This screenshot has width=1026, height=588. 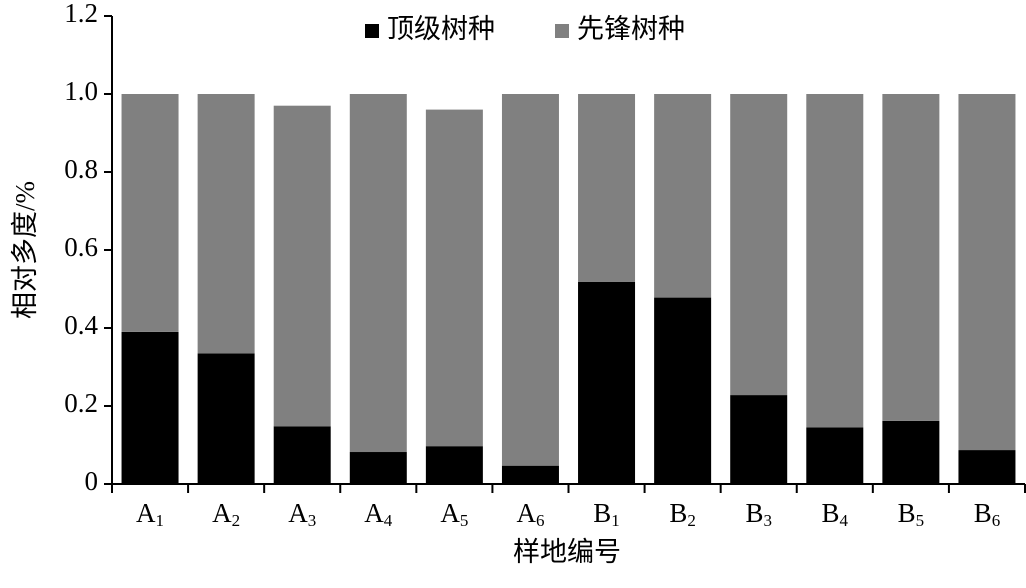 What do you see at coordinates (631, 29) in the screenshot?
I see `legend-label: 先锋树种` at bounding box center [631, 29].